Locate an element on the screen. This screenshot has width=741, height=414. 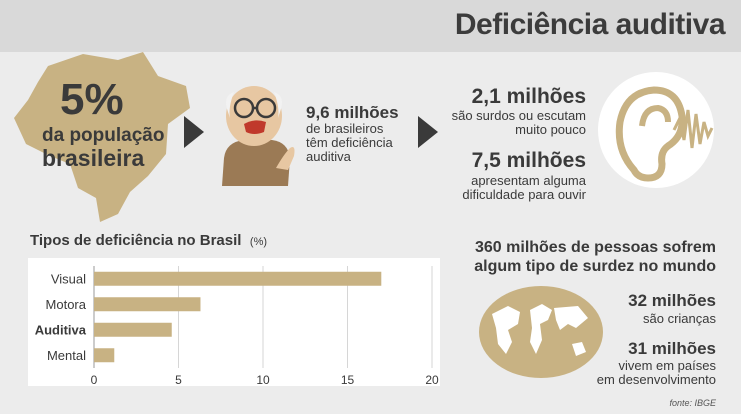
source-note: fonte: IBGE is located at coordinates (692, 403).